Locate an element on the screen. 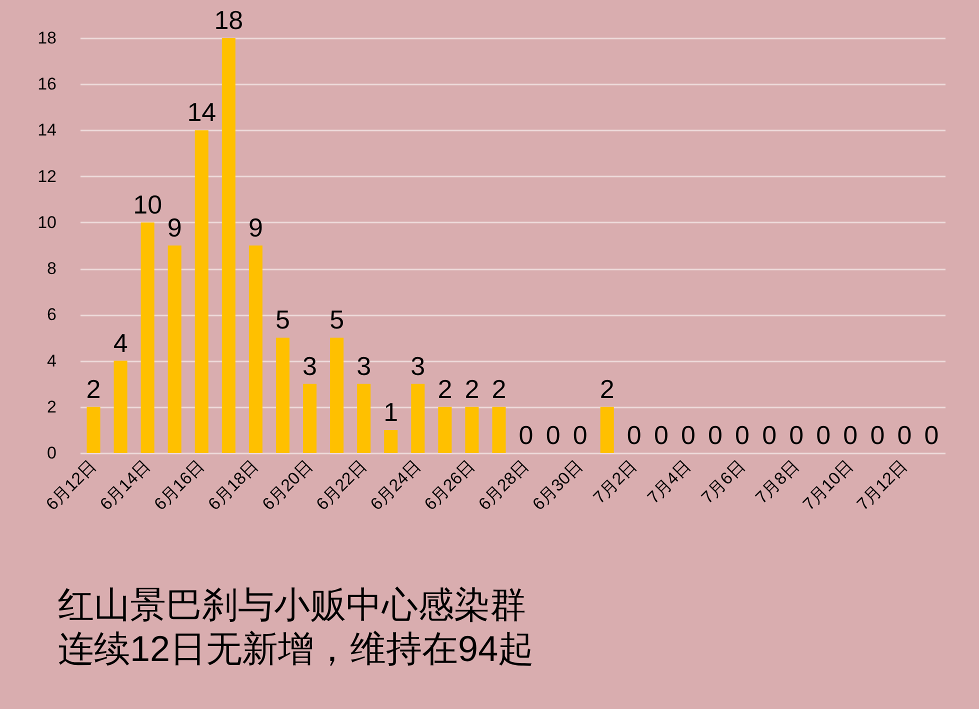 The image size is (979, 709). y-tick-label: 16 is located at coordinates (47, 84).